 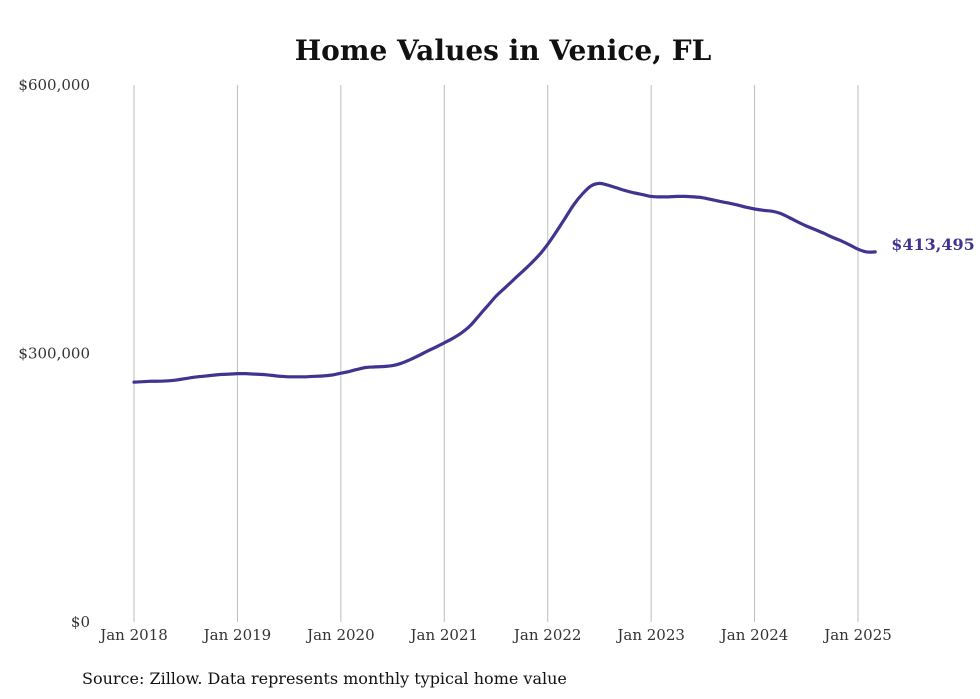 What do you see at coordinates (340, 635) in the screenshot?
I see `x-tick-label: Jan 2020` at bounding box center [340, 635].